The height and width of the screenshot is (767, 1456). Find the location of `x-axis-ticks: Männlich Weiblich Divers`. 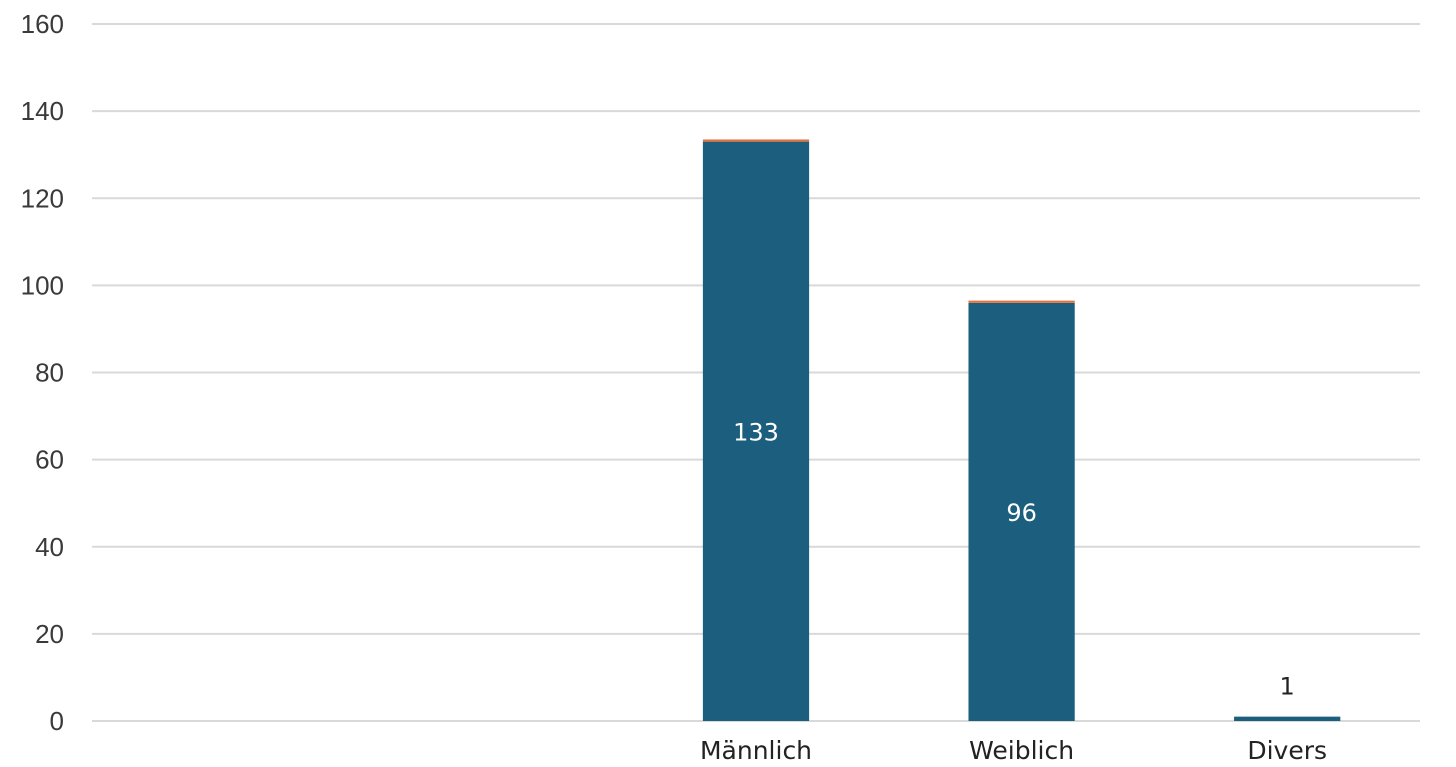

x-axis-ticks: Männlich Weiblich Divers is located at coordinates (1013, 750).